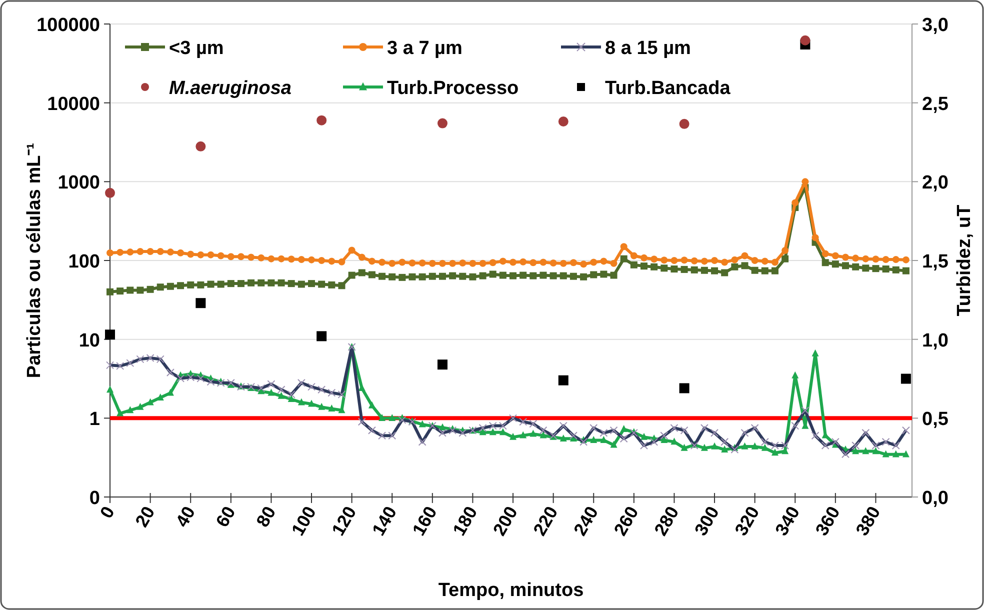 The height and width of the screenshot is (610, 984). I want to click on y-tick-label: 100000, so click(68, 25).